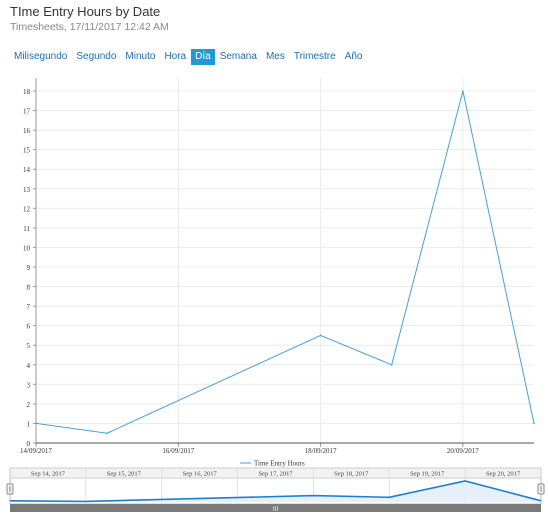 The image size is (548, 518). I want to click on y-tick-label: 14, so click(27, 170).